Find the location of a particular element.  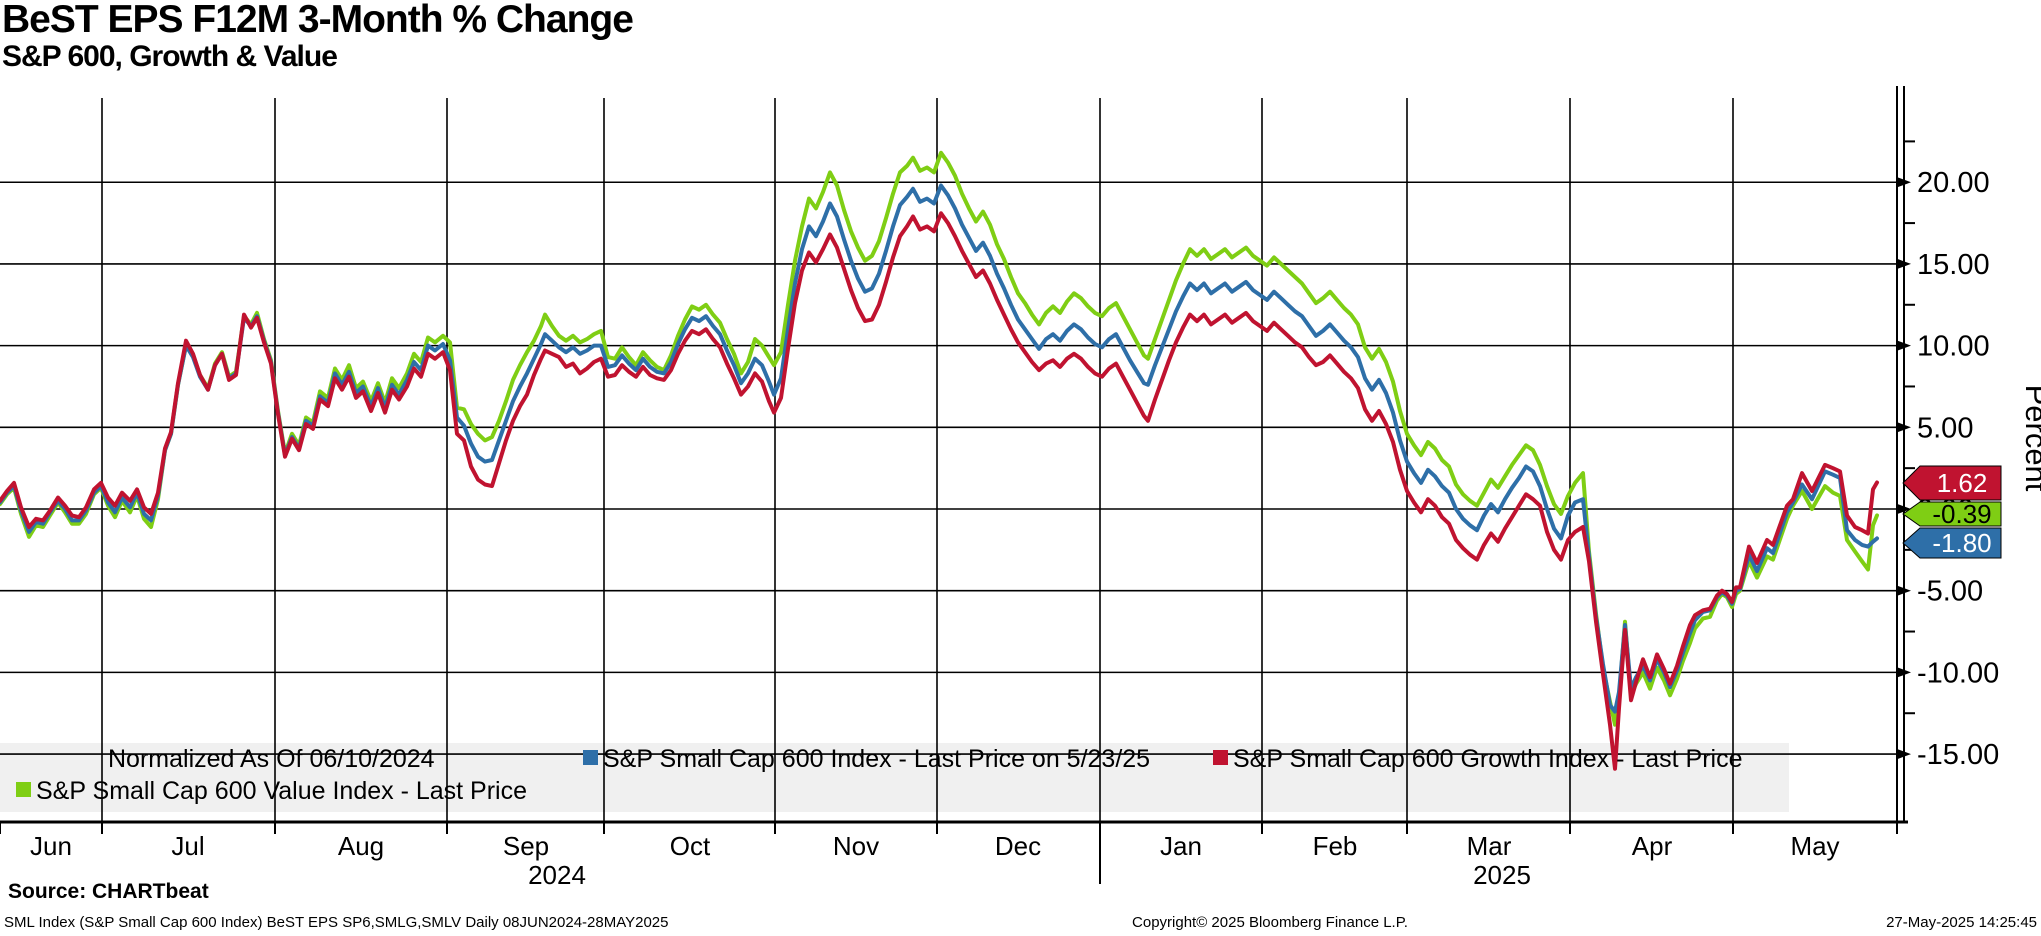

page-title: BeST EPS F12M 3-Month % Change is located at coordinates (318, 20).